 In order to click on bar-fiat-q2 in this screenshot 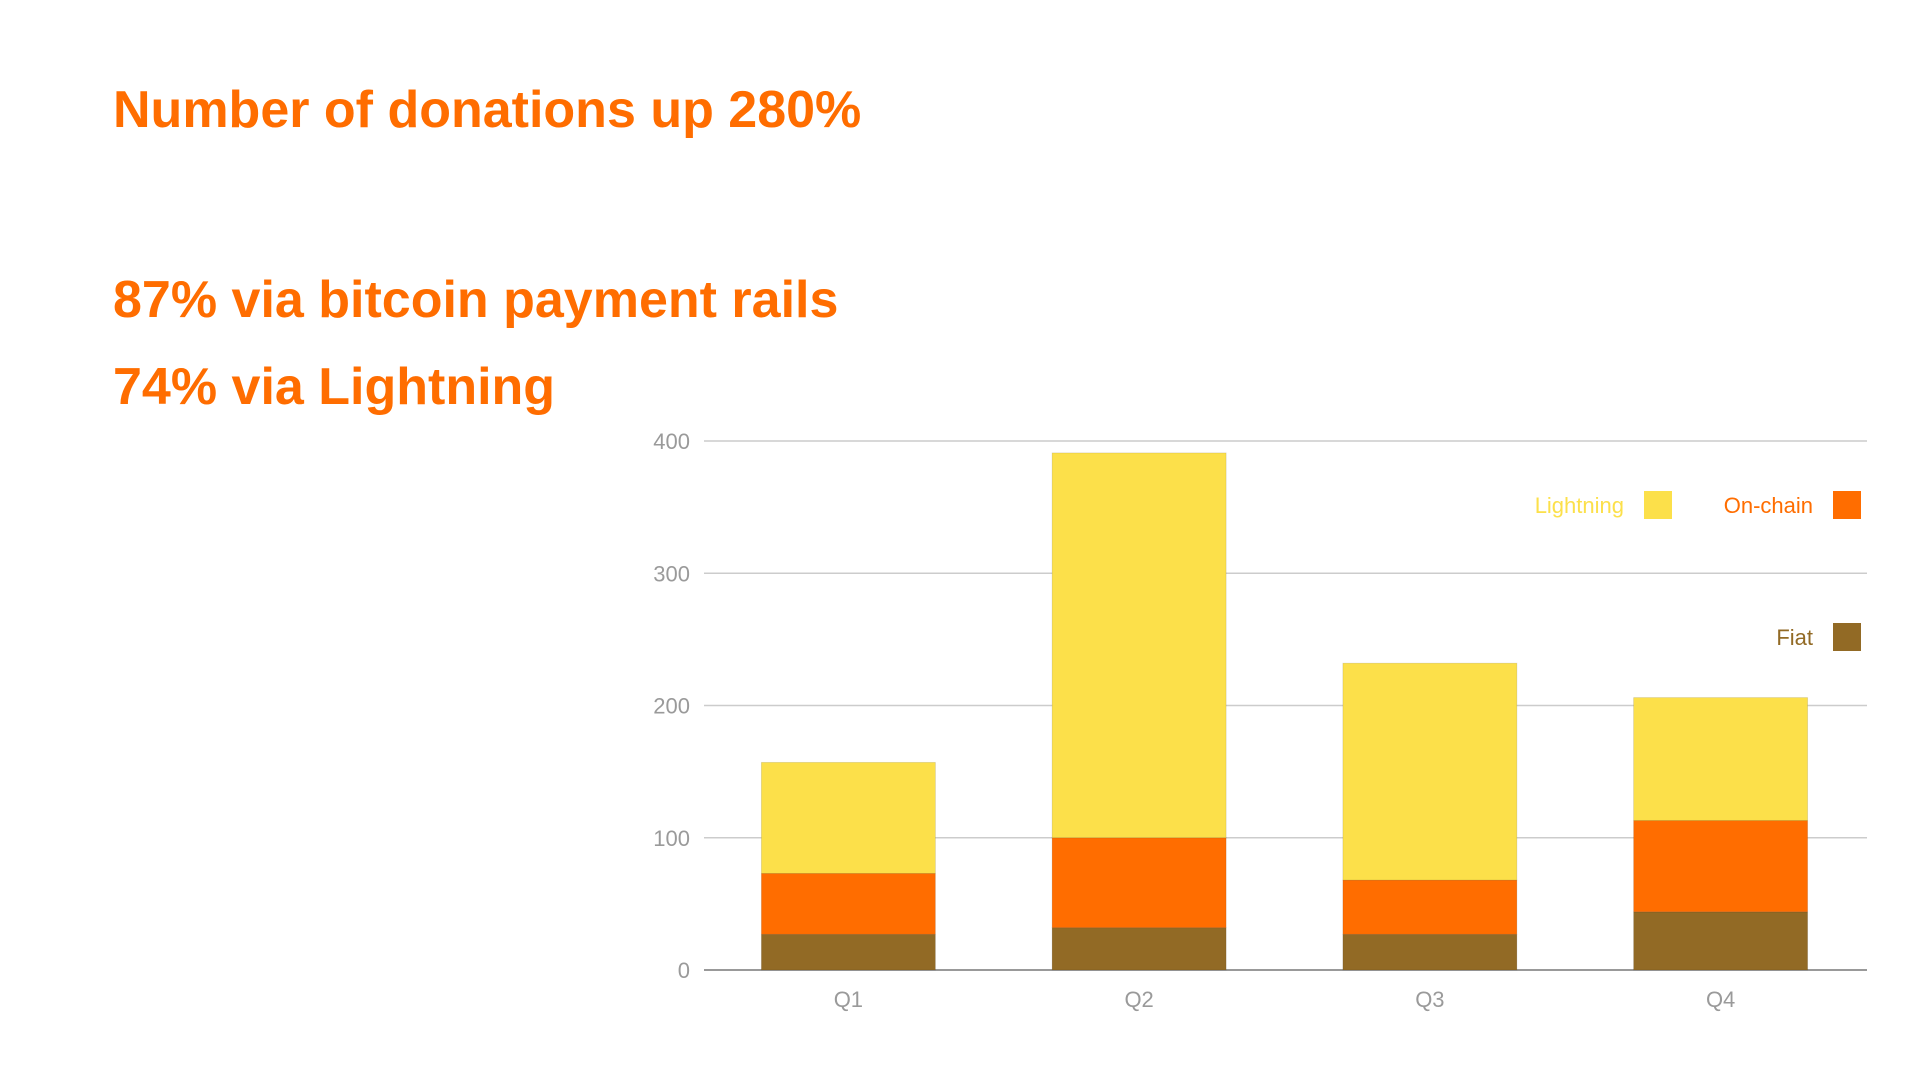, I will do `click(1139, 949)`.